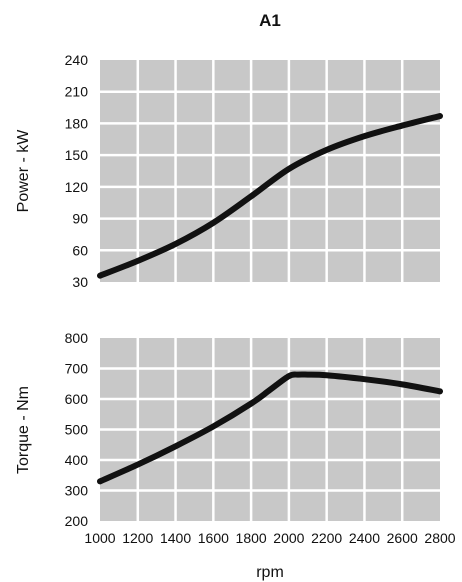 The width and height of the screenshot is (462, 582). Describe the element at coordinates (80, 250) in the screenshot. I see `power-y-tick-label: 60` at that location.